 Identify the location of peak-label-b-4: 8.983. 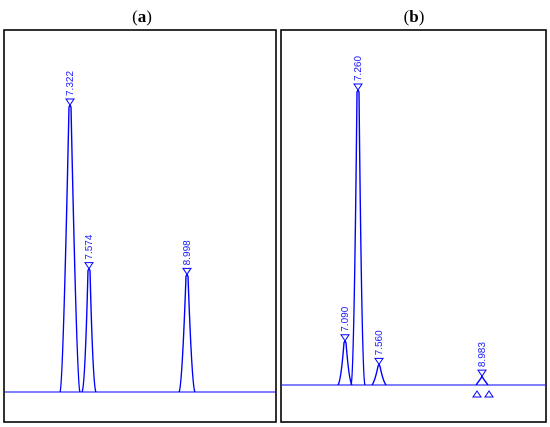
(482, 354).